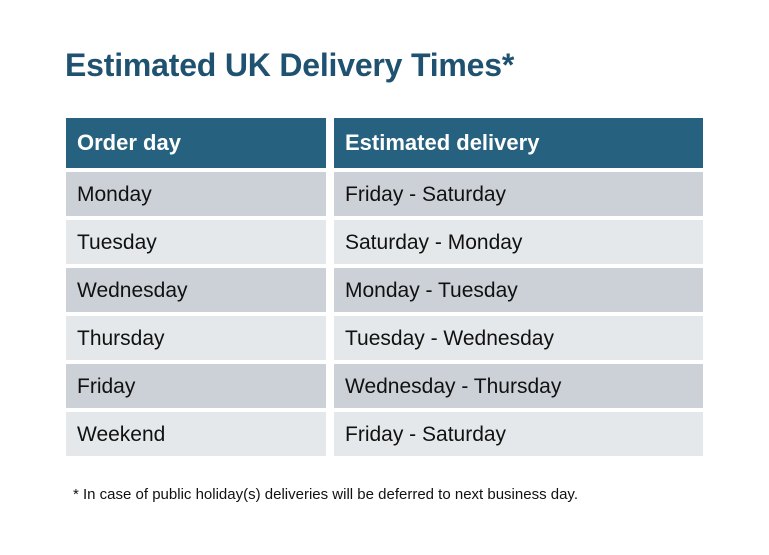 The height and width of the screenshot is (555, 769). What do you see at coordinates (518, 143) in the screenshot?
I see `column-header-estimated-delivery: Estimated delivery` at bounding box center [518, 143].